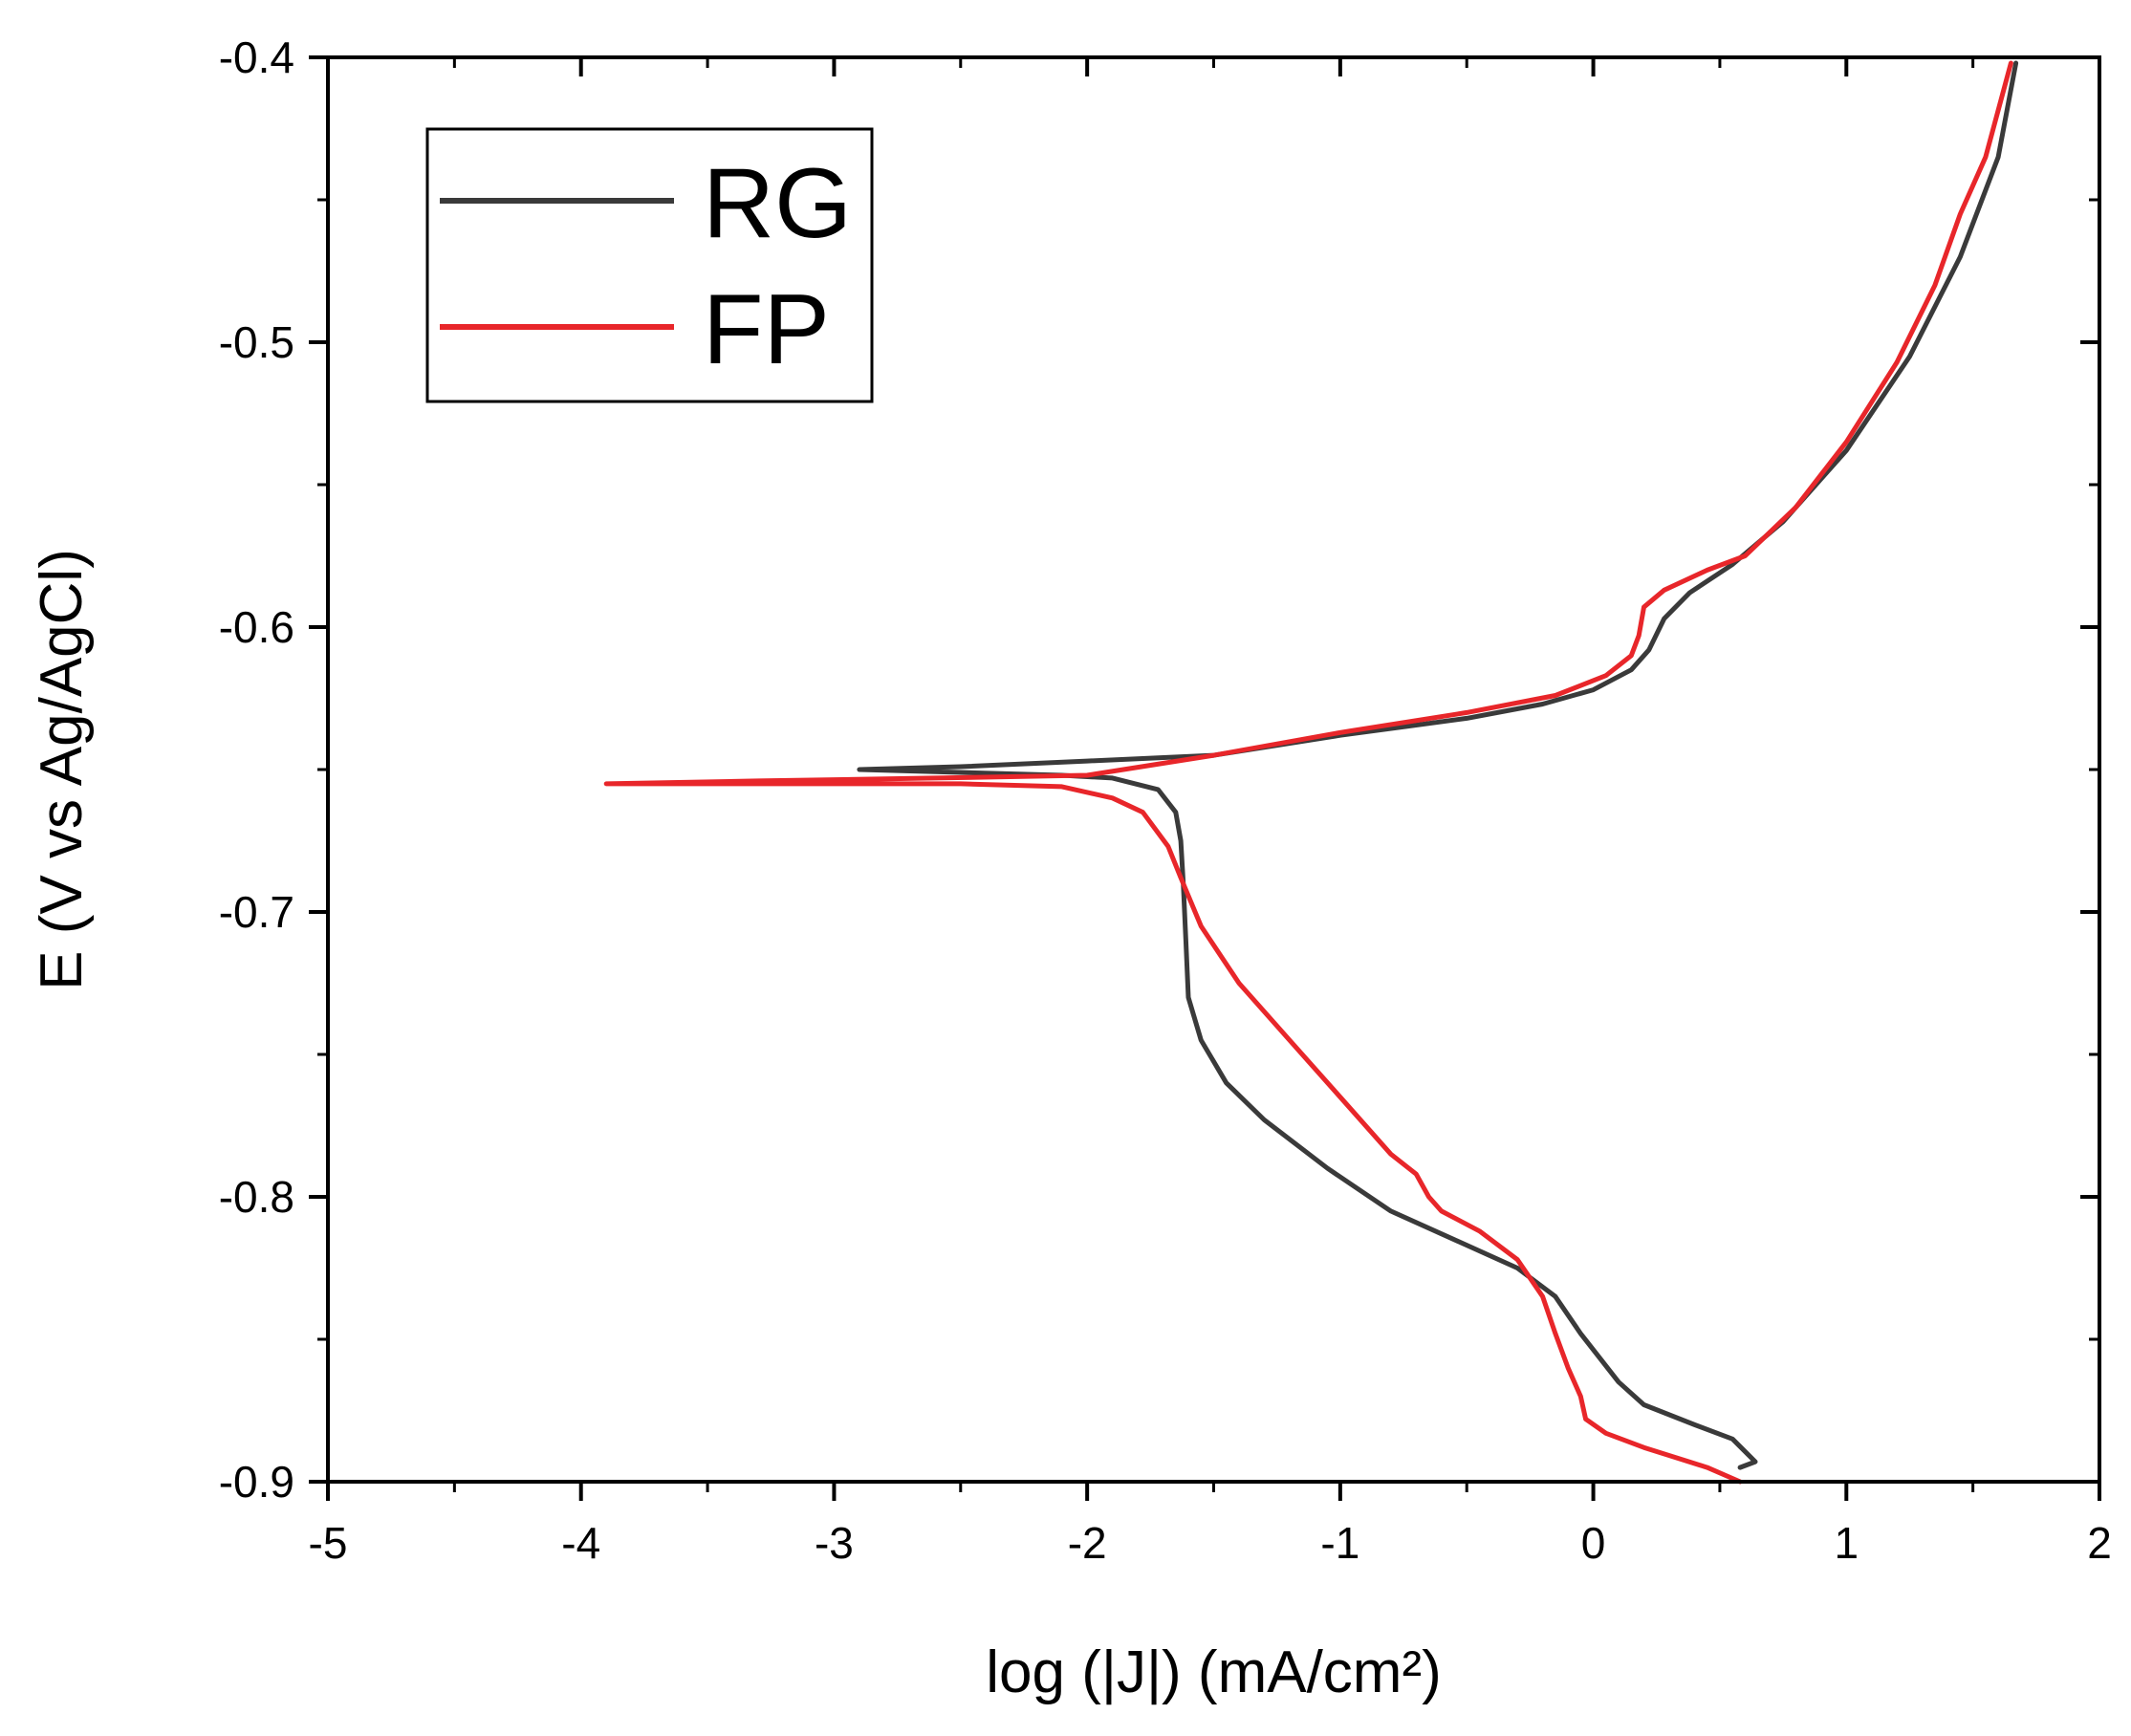  What do you see at coordinates (256, 342) in the screenshot?
I see `y-tick-label: -0.5` at bounding box center [256, 342].